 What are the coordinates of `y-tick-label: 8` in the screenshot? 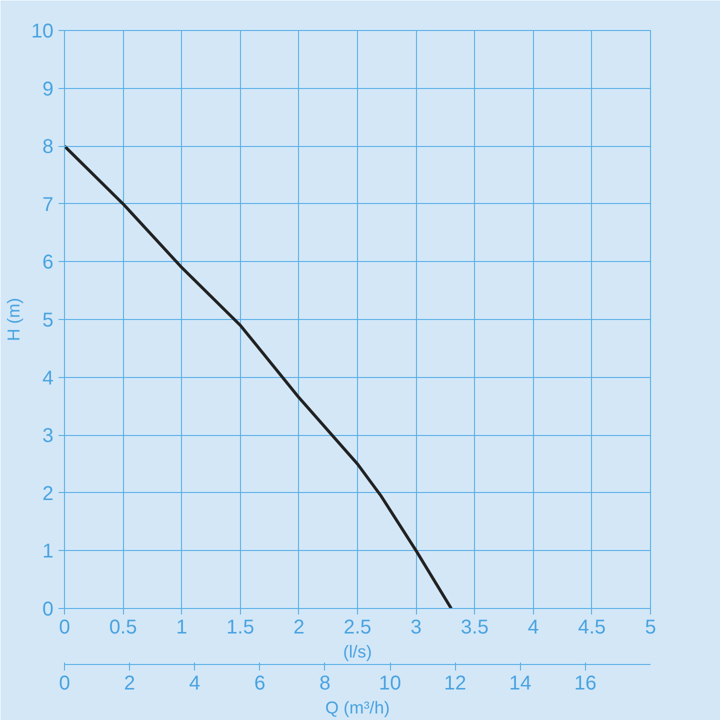 It's located at (48, 147).